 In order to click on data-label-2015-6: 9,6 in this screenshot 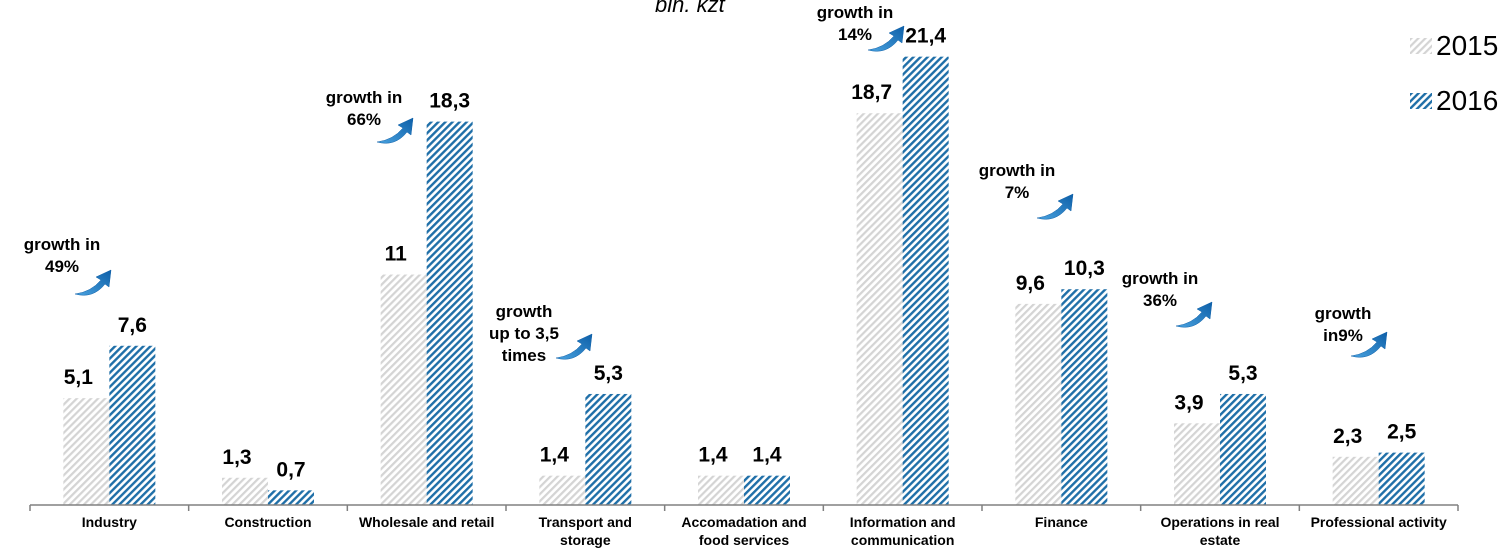, I will do `click(1030, 283)`.